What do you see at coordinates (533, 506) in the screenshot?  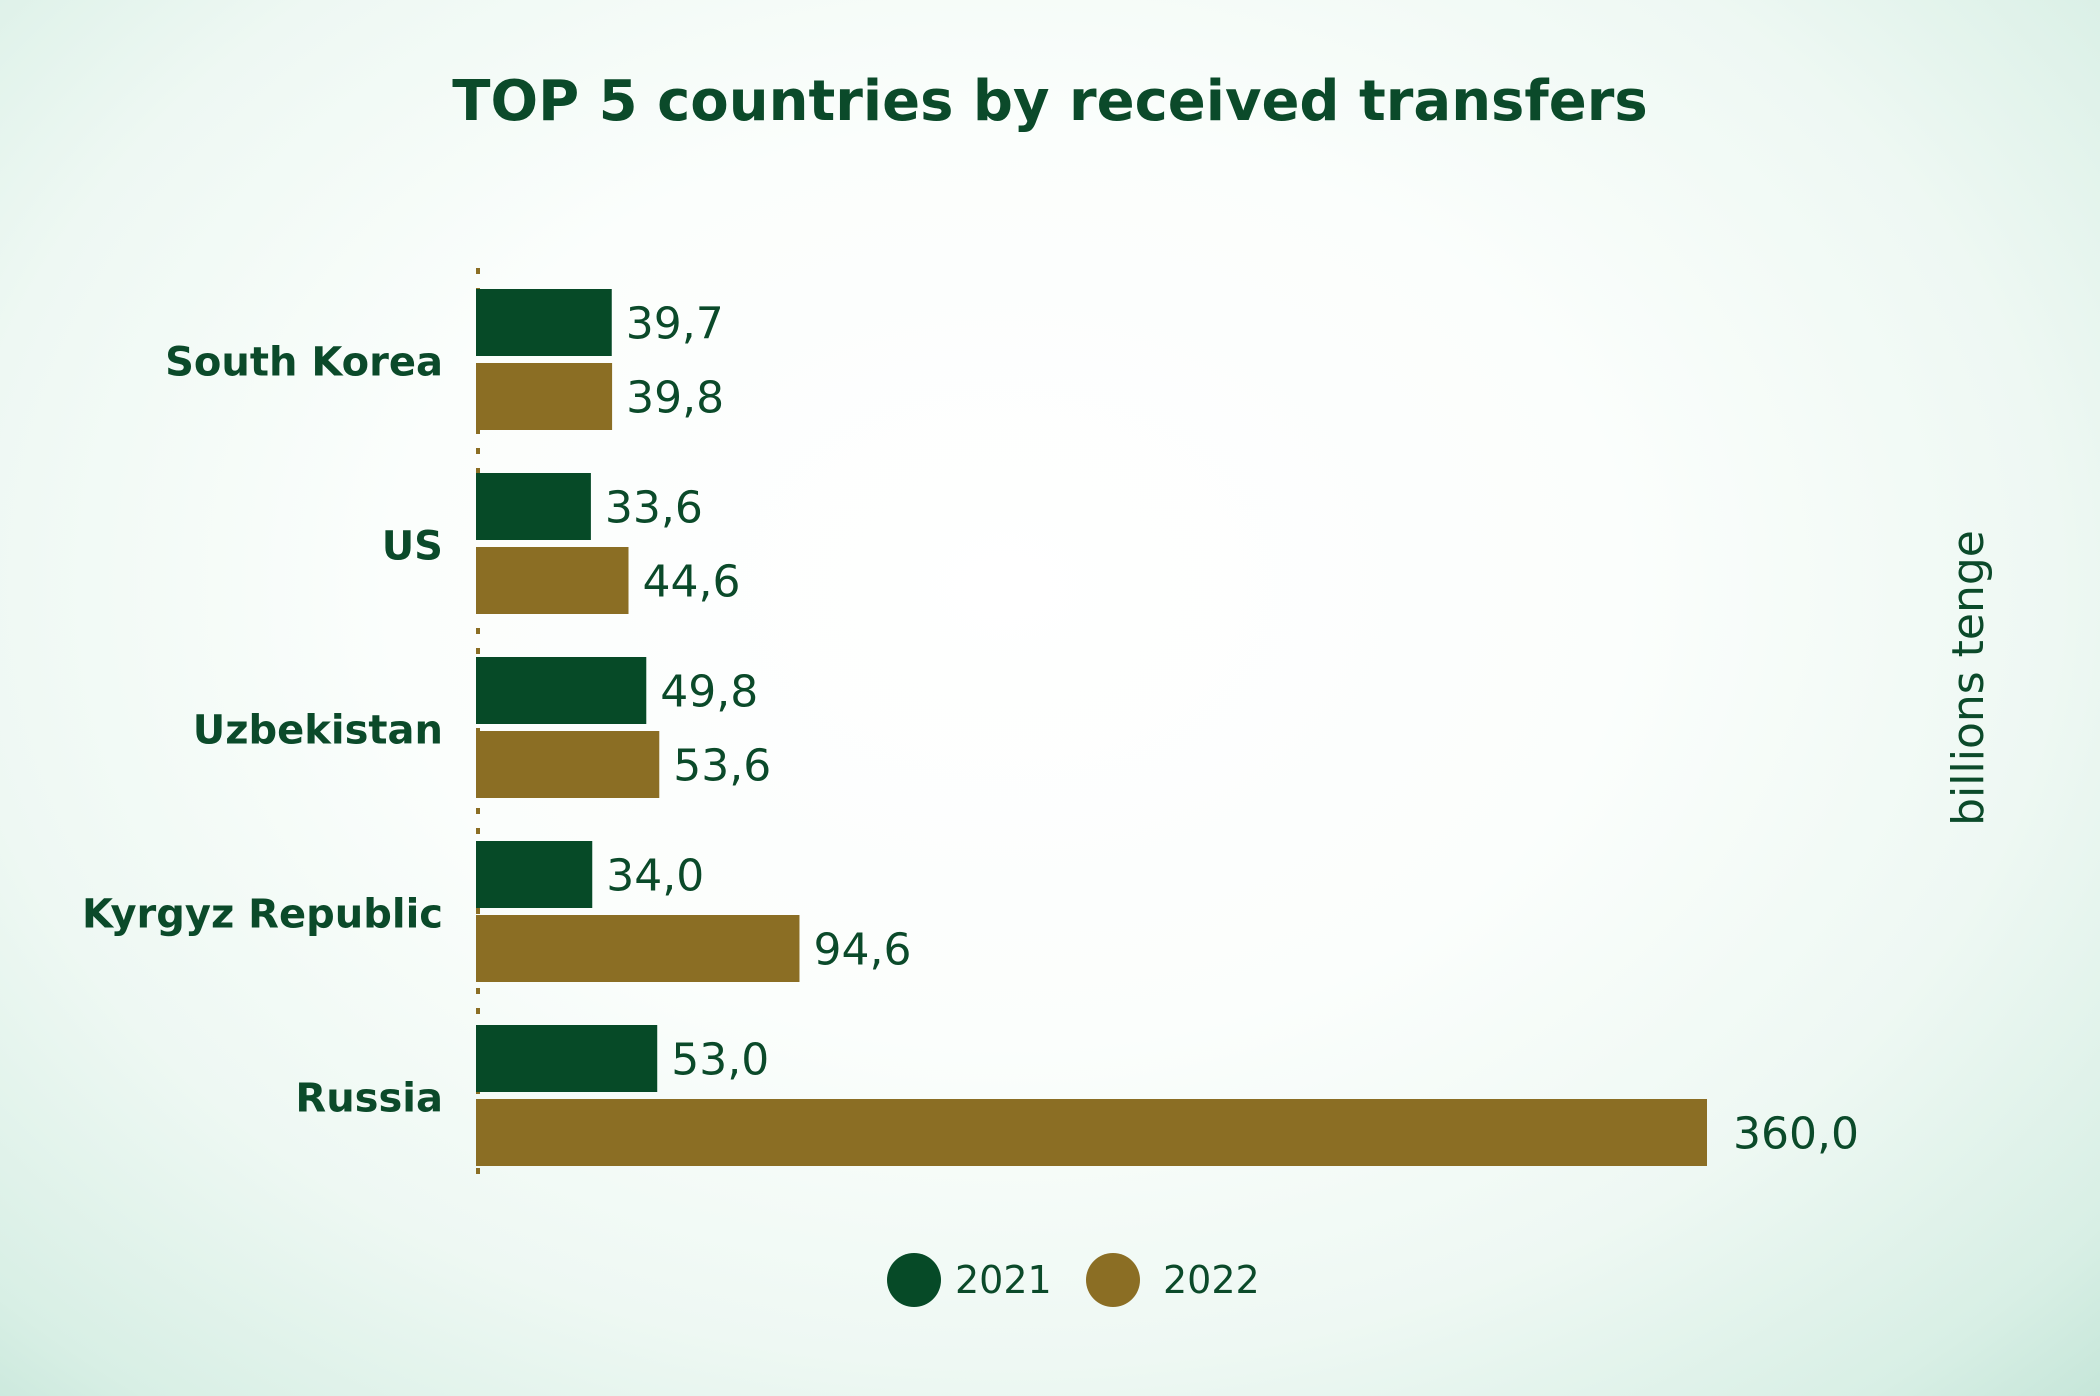 I see `bar-us-2021` at bounding box center [533, 506].